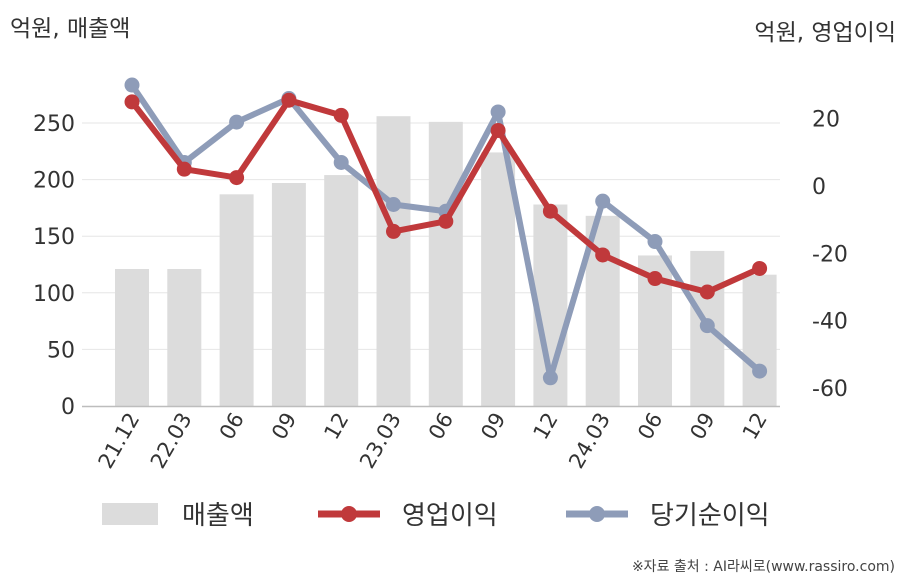  Describe the element at coordinates (54, 294) in the screenshot. I see `left-tick-label: 100` at that location.